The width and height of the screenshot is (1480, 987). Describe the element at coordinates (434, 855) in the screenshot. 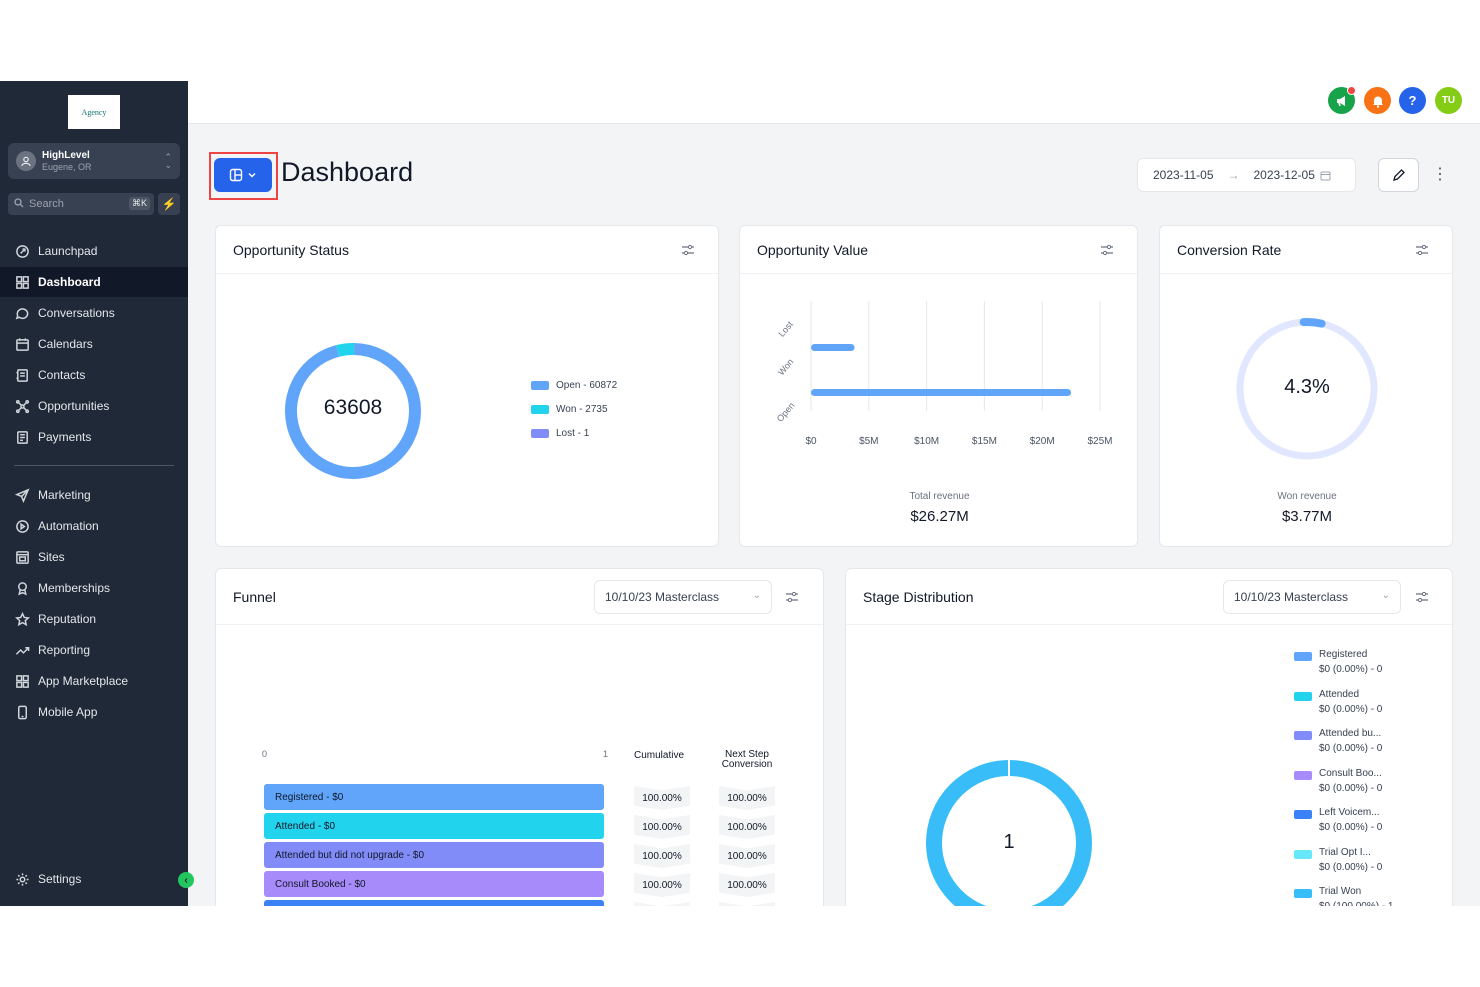

I see `funnel-stage-bar: Attended but did not upgrade - $0` at that location.